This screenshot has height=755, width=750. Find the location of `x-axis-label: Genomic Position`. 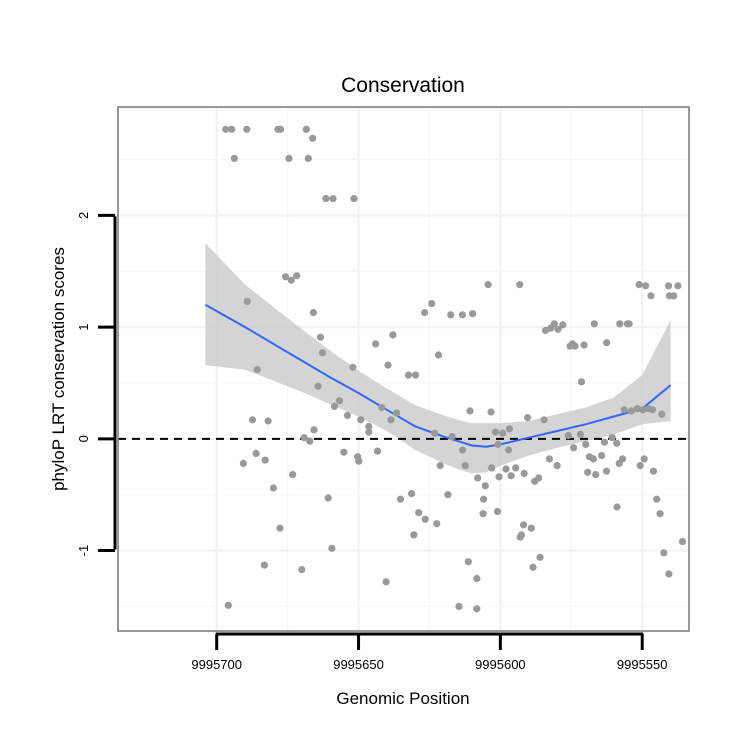

x-axis-label: Genomic Position is located at coordinates (402, 698).